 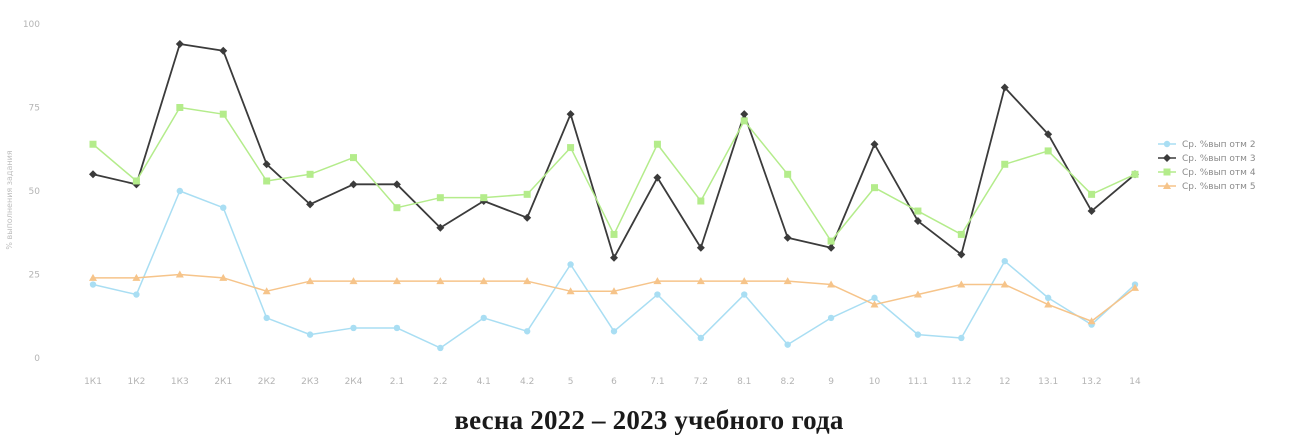 What do you see at coordinates (484, 382) in the screenshot?
I see `x-tick-label: 4.1` at bounding box center [484, 382].